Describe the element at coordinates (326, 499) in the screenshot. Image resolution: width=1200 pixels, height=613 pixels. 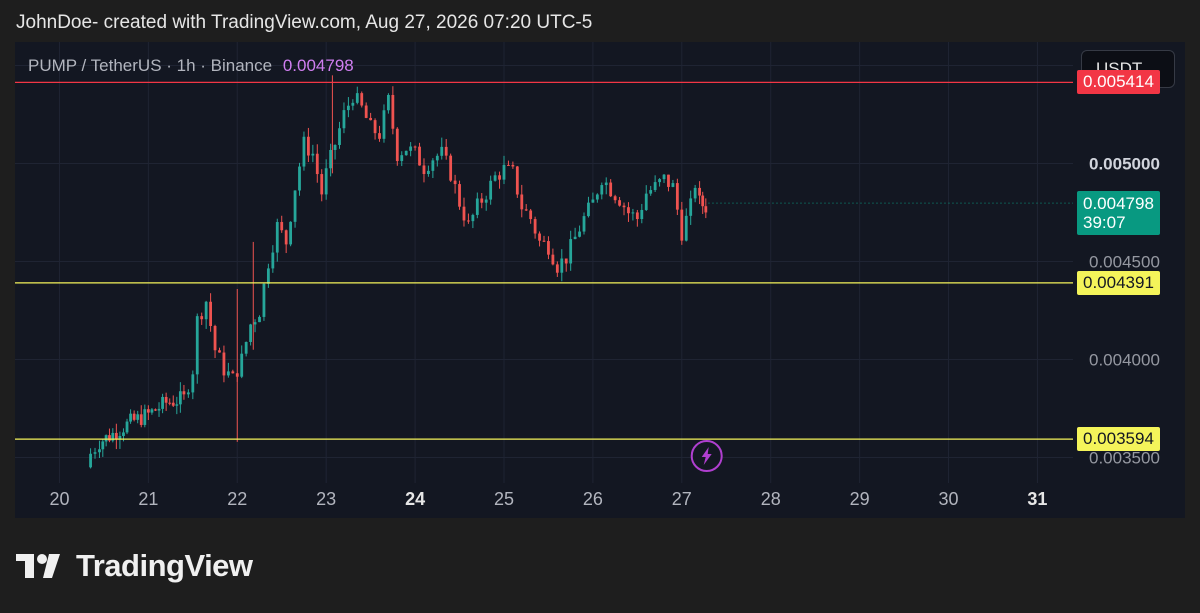
I see `x-tick-label: 23` at that location.